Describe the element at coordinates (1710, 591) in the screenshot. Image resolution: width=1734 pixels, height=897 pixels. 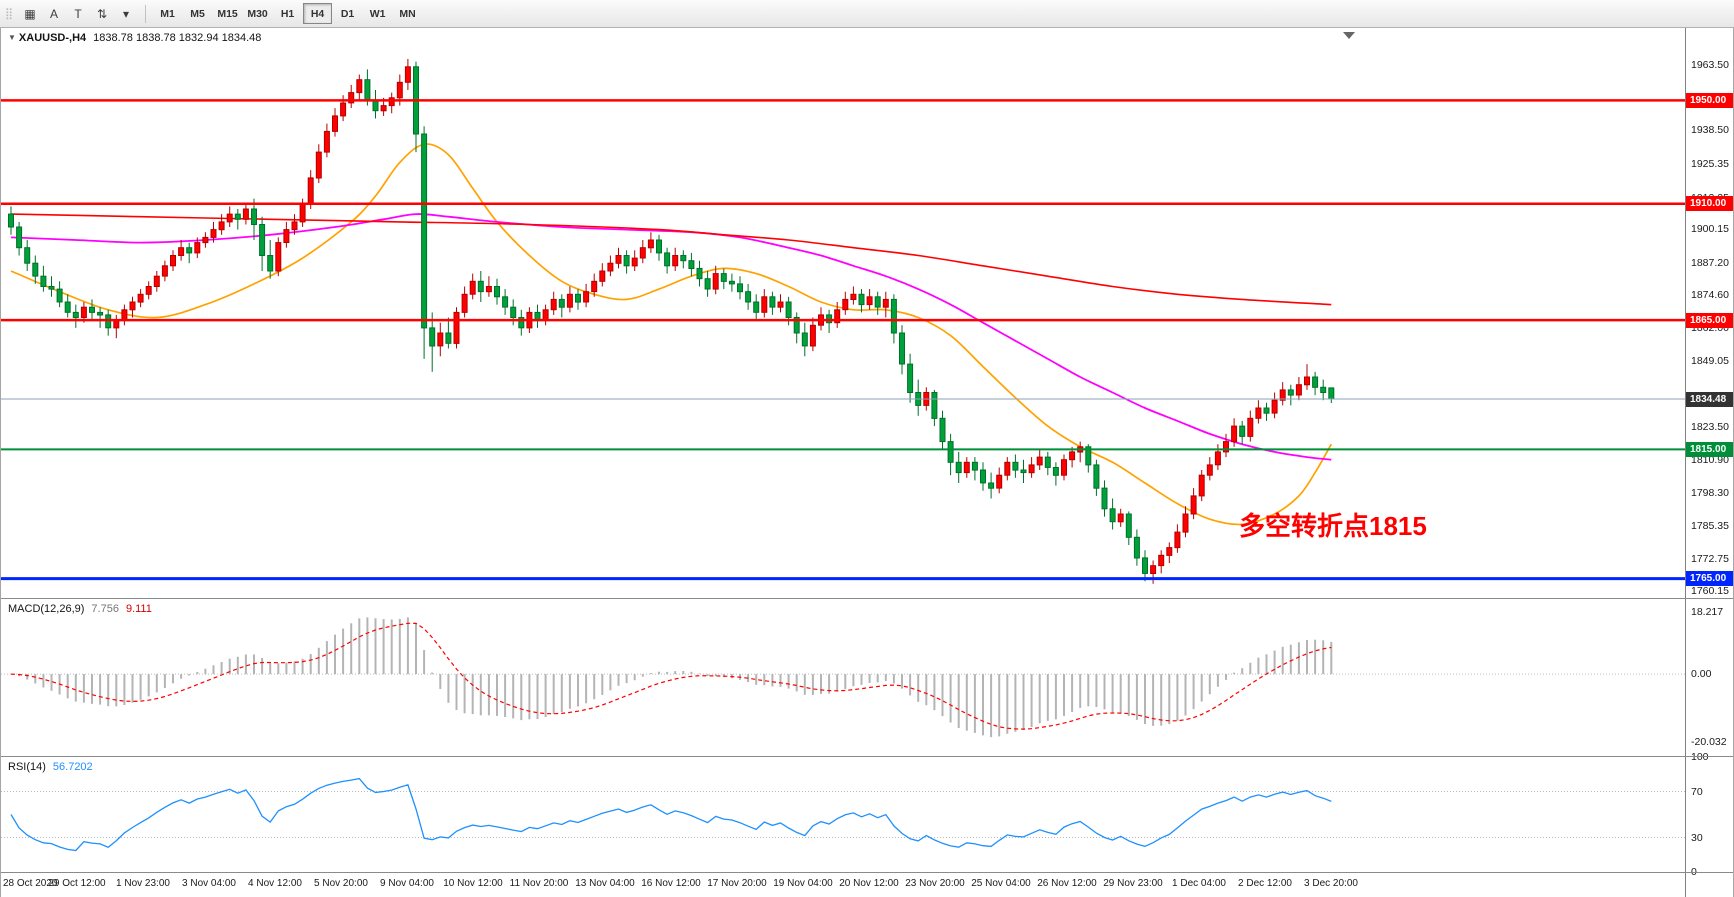
I see `price-axis-label: 1760.15` at that location.